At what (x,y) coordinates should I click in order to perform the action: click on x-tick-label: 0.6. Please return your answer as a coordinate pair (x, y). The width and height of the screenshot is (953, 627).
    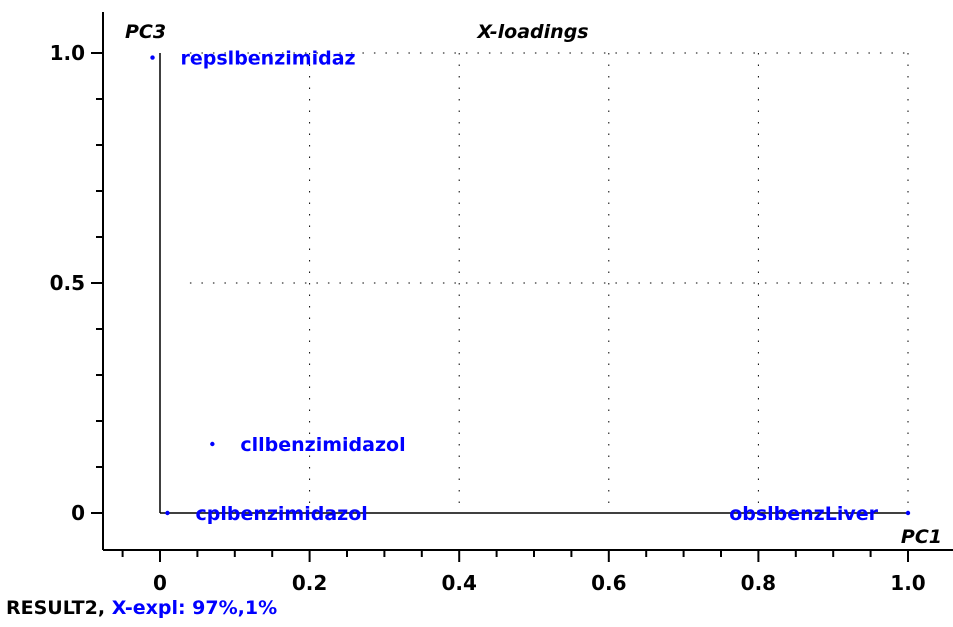
    Looking at the image, I should click on (608, 583).